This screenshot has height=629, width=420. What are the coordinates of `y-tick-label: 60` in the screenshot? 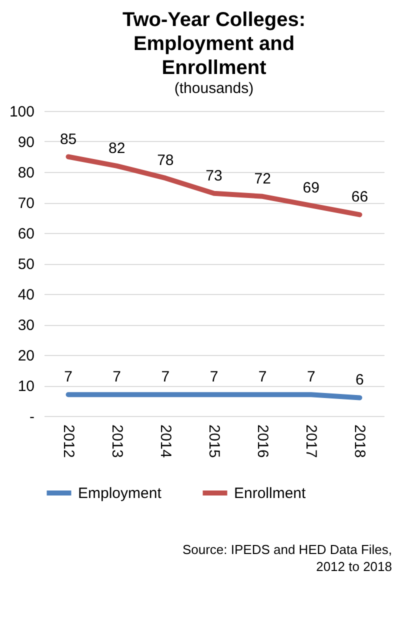 It's located at (26, 234).